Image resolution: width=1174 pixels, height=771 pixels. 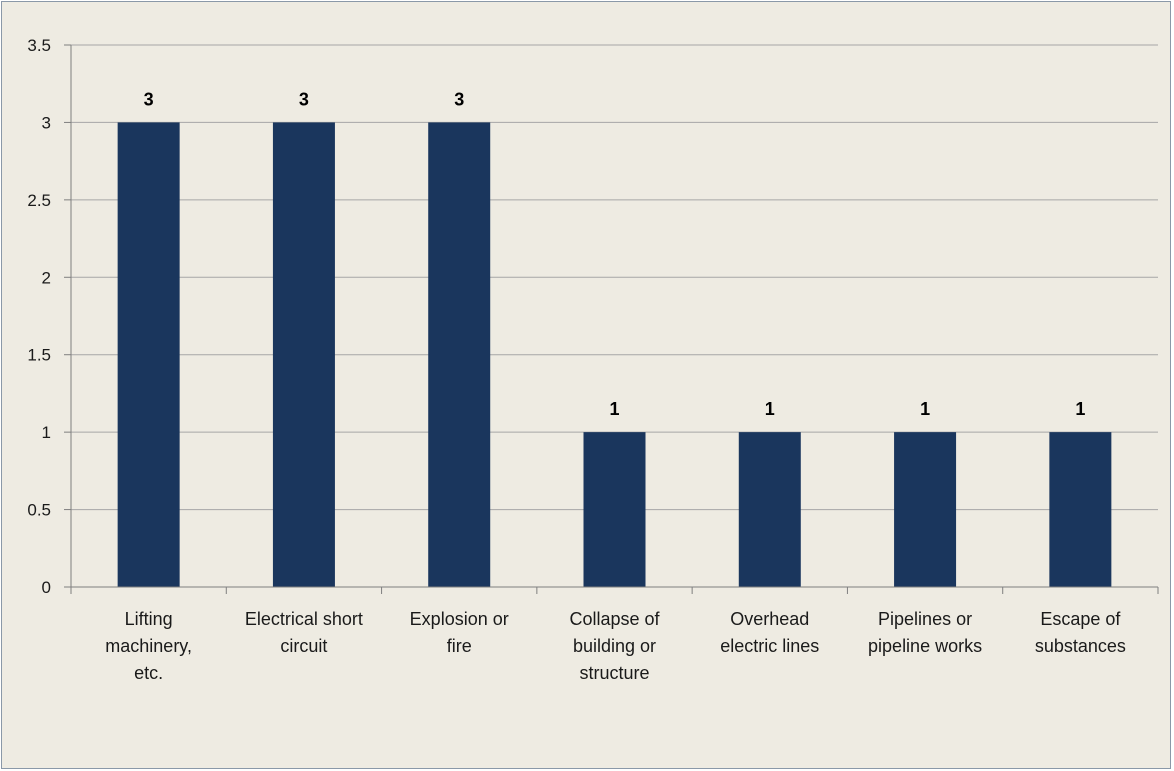 I want to click on x-category-label: Collapse of, so click(x=614, y=619).